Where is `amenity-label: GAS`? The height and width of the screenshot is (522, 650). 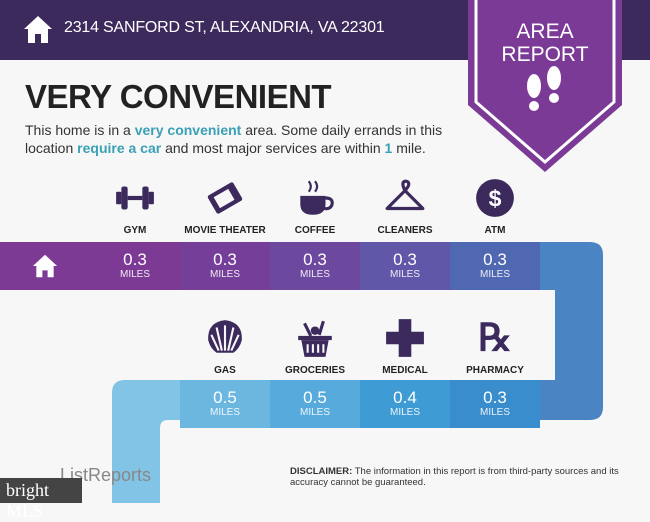
amenity-label: GAS is located at coordinates (225, 370).